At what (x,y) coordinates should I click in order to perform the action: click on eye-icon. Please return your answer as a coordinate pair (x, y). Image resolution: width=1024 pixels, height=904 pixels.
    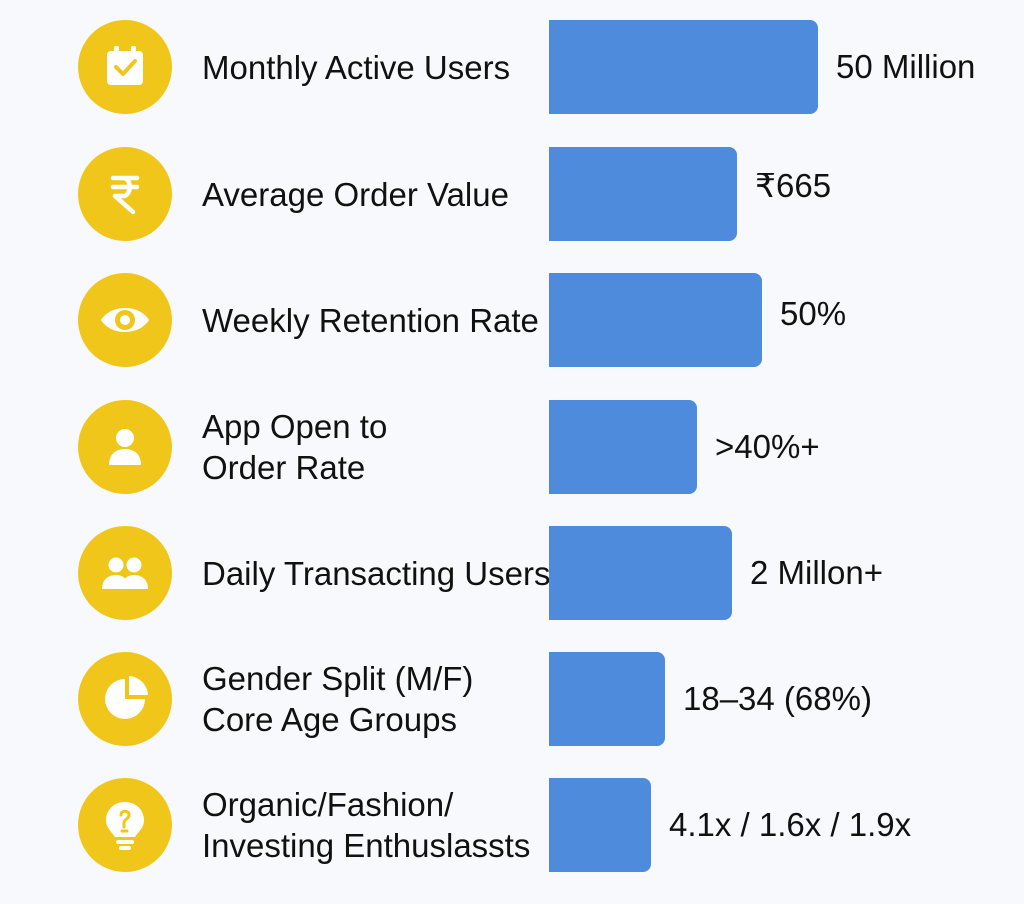
    Looking at the image, I should click on (125, 320).